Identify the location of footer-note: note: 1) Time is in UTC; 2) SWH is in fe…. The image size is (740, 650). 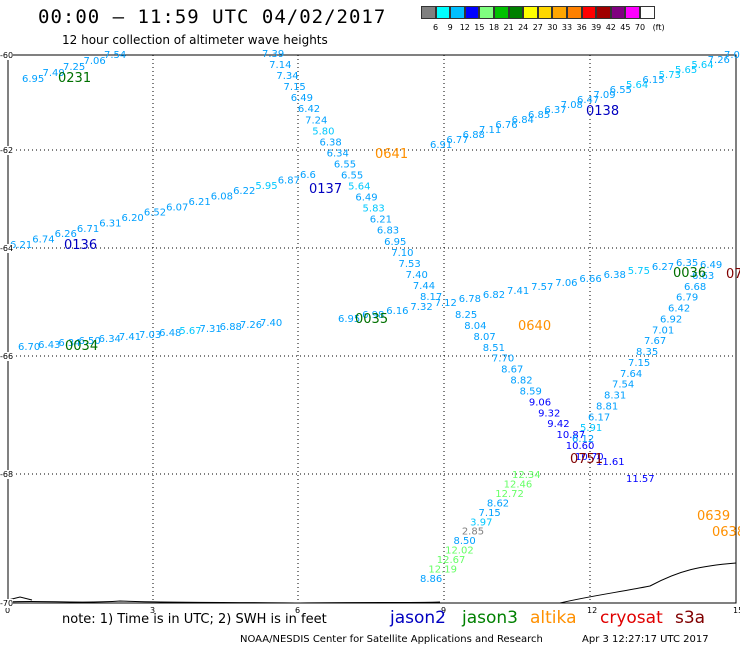
(194, 619).